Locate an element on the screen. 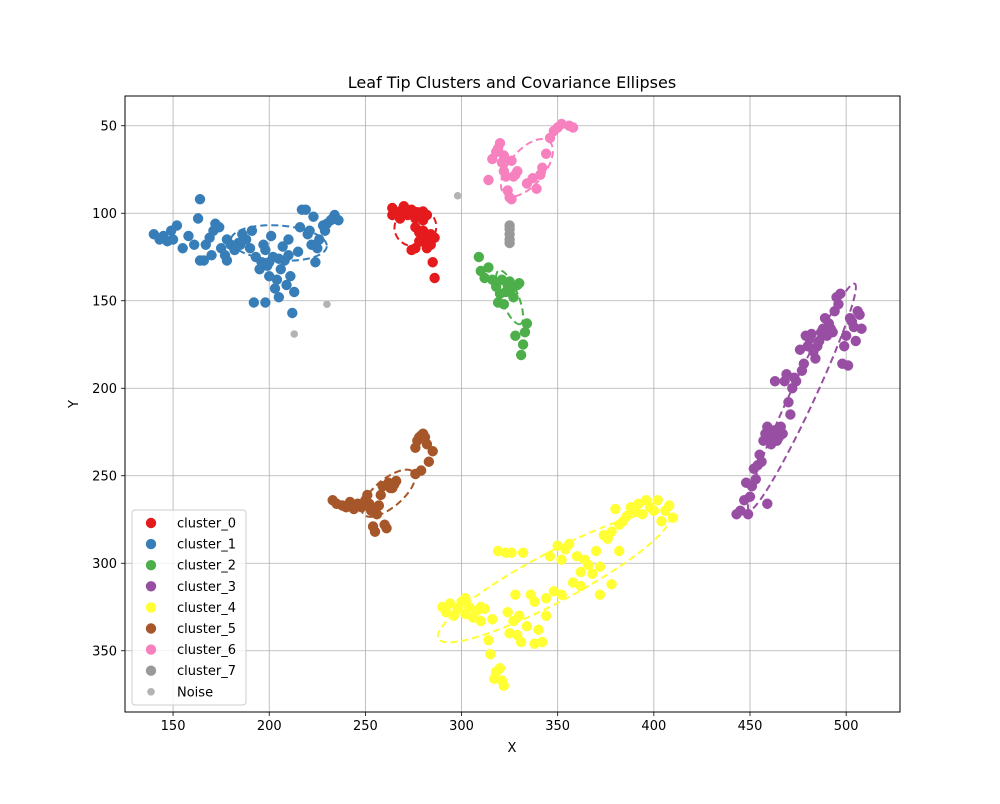 This screenshot has width=1000, height=804. x-tick-label: 450 is located at coordinates (750, 726).